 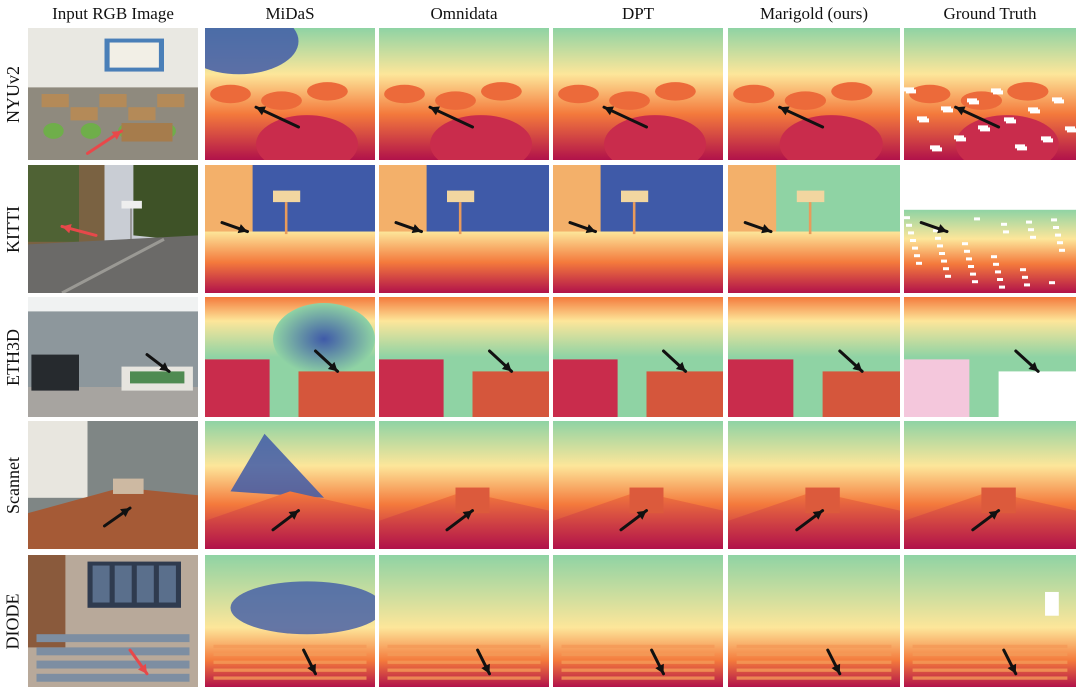 I want to click on kitti-midas-image, so click(x=290, y=229).